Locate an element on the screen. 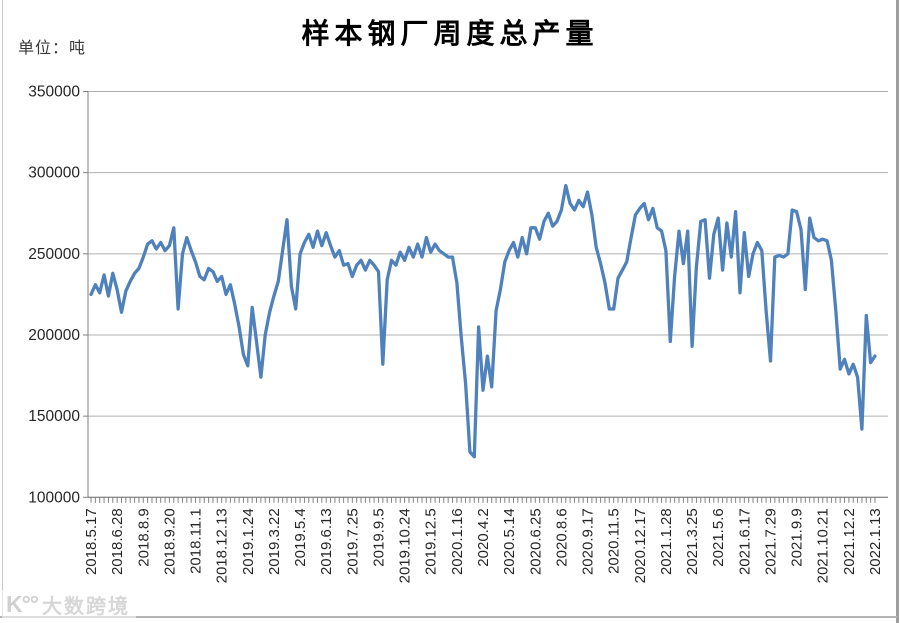 The image size is (900, 623). x-tick-label: 2019.12.5 is located at coordinates (431, 541).